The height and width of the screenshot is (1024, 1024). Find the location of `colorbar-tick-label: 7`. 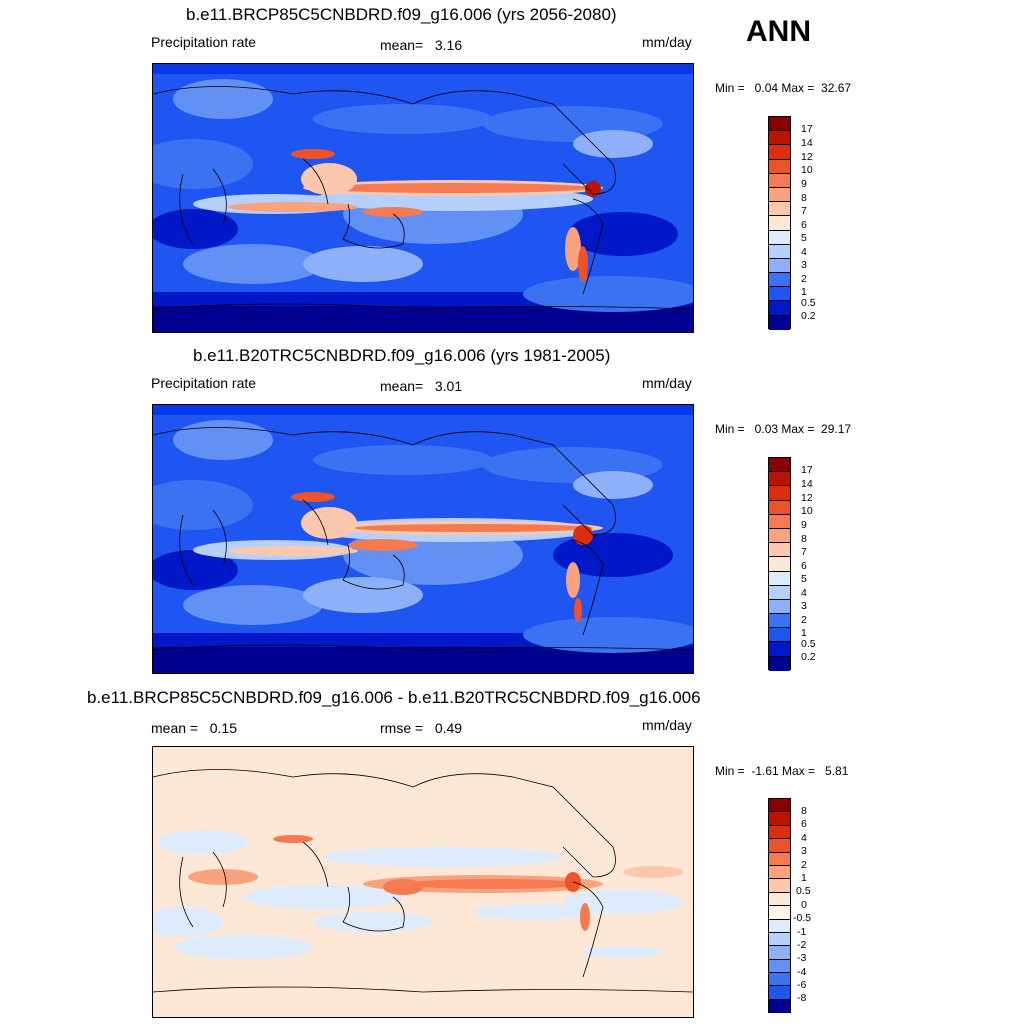

colorbar-tick-label: 7 is located at coordinates (804, 211).